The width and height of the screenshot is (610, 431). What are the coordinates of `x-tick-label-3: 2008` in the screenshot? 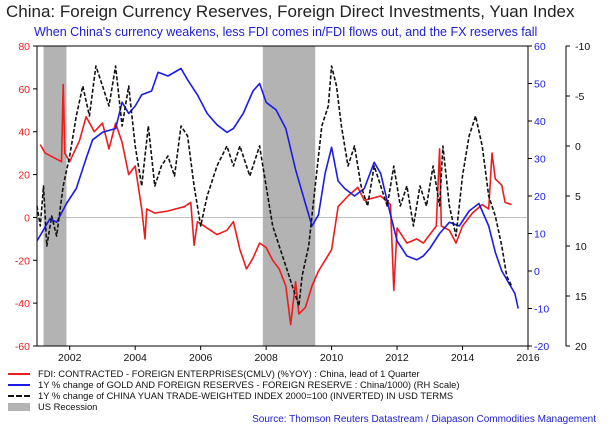 It's located at (266, 358).